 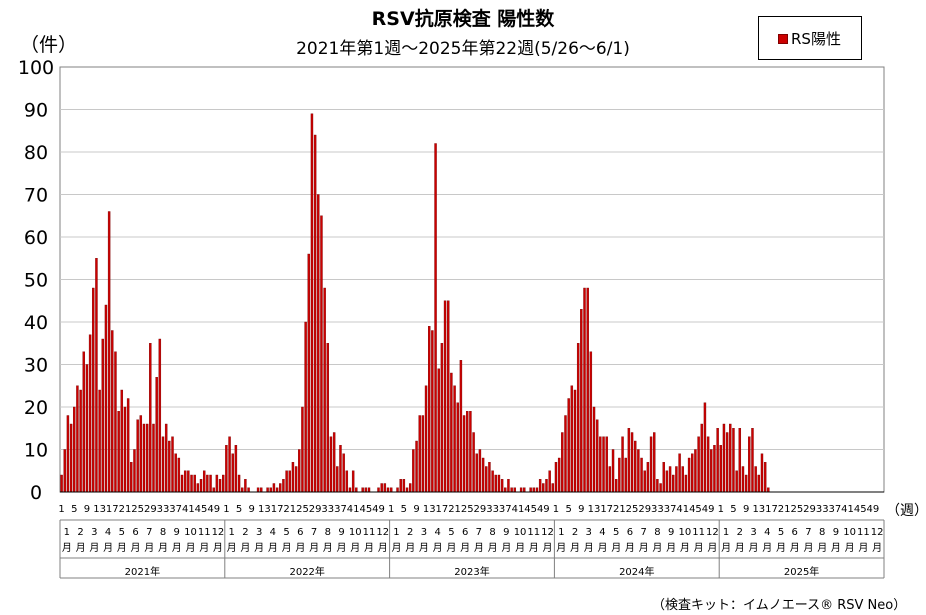 What do you see at coordinates (518, 509) in the screenshot?
I see `week-tick-label: 41` at bounding box center [518, 509].